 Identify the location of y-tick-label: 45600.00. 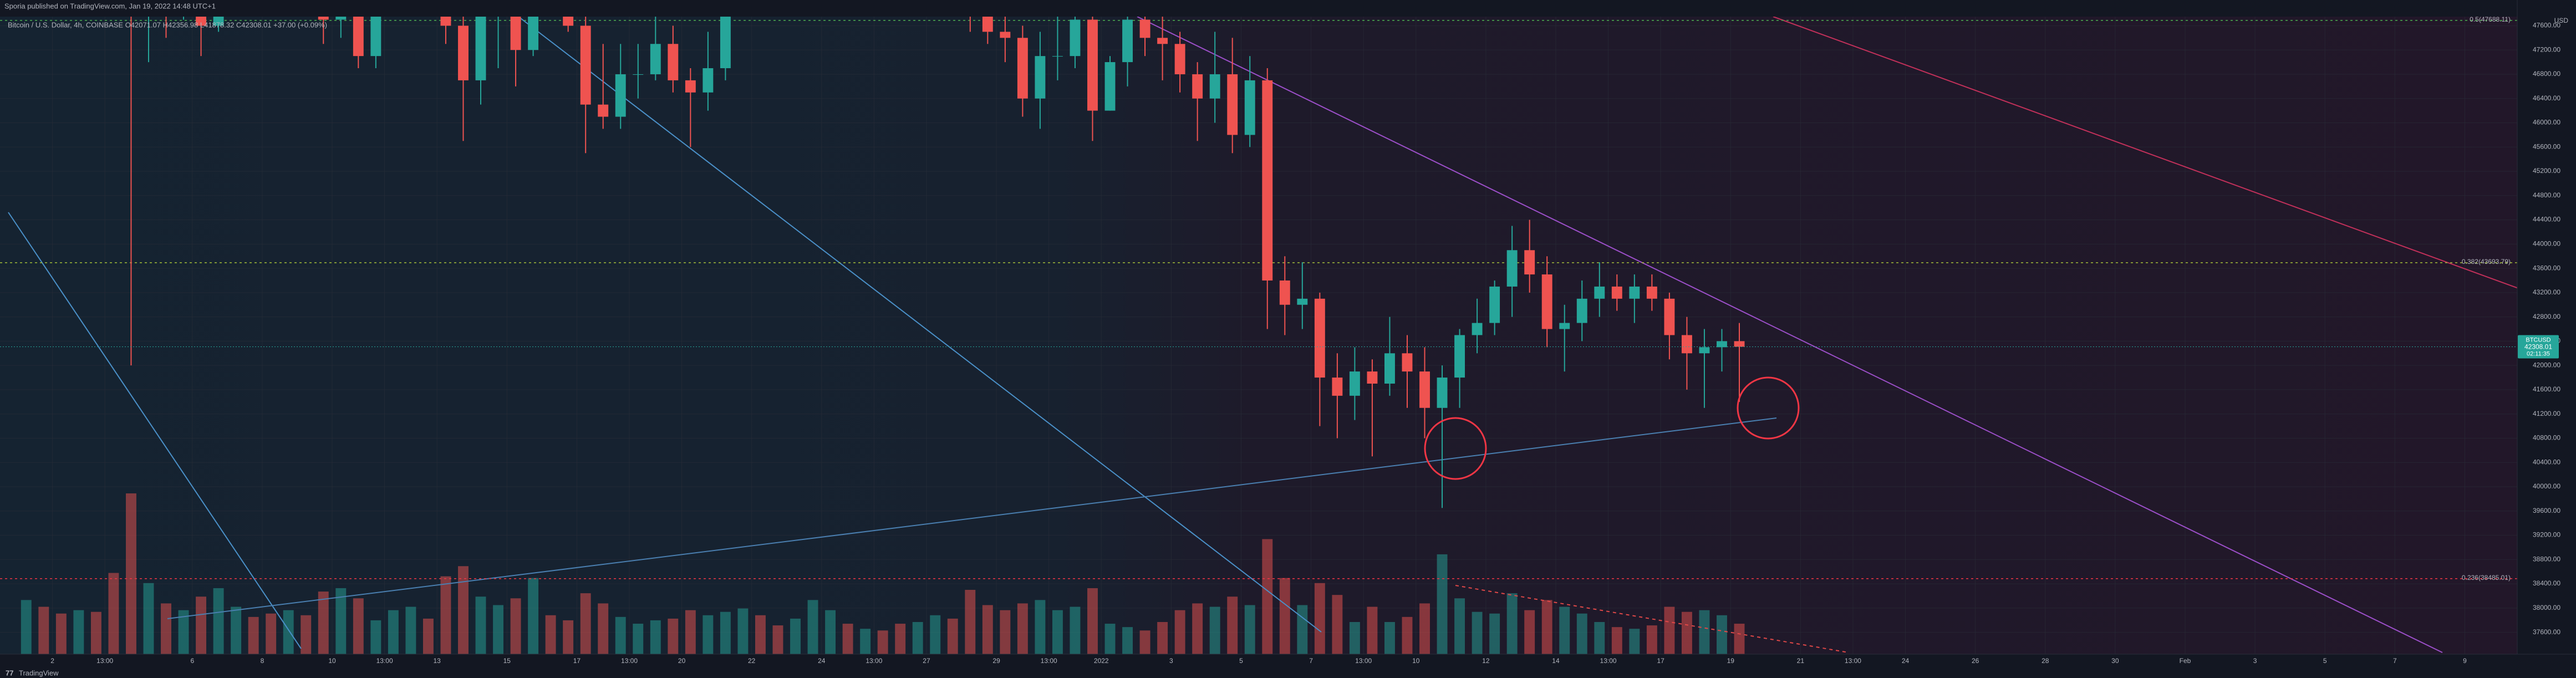
(2547, 146).